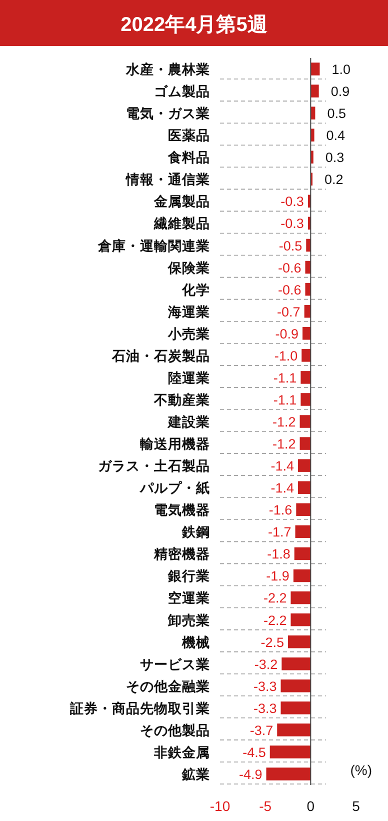 The width and height of the screenshot is (388, 821). Describe the element at coordinates (175, 730) in the screenshot. I see `y-tick-label: その他製品` at that location.